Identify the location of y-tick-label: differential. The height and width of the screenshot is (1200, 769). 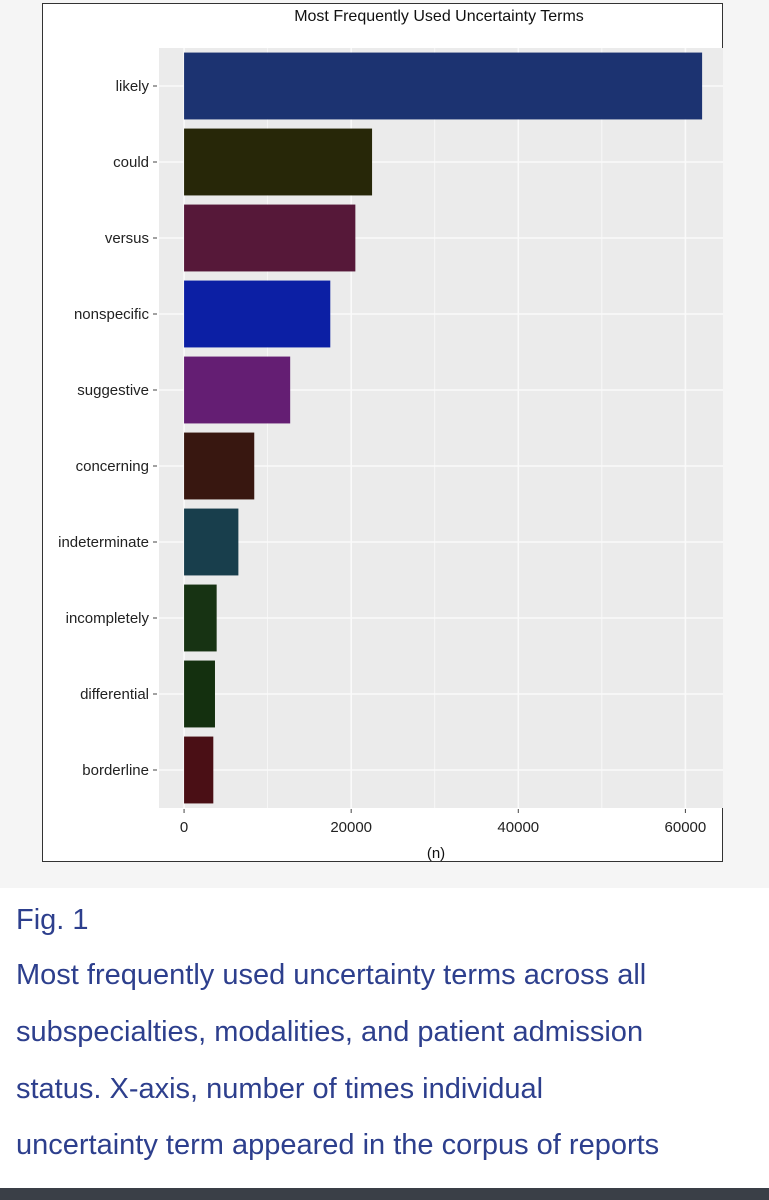
(114, 694).